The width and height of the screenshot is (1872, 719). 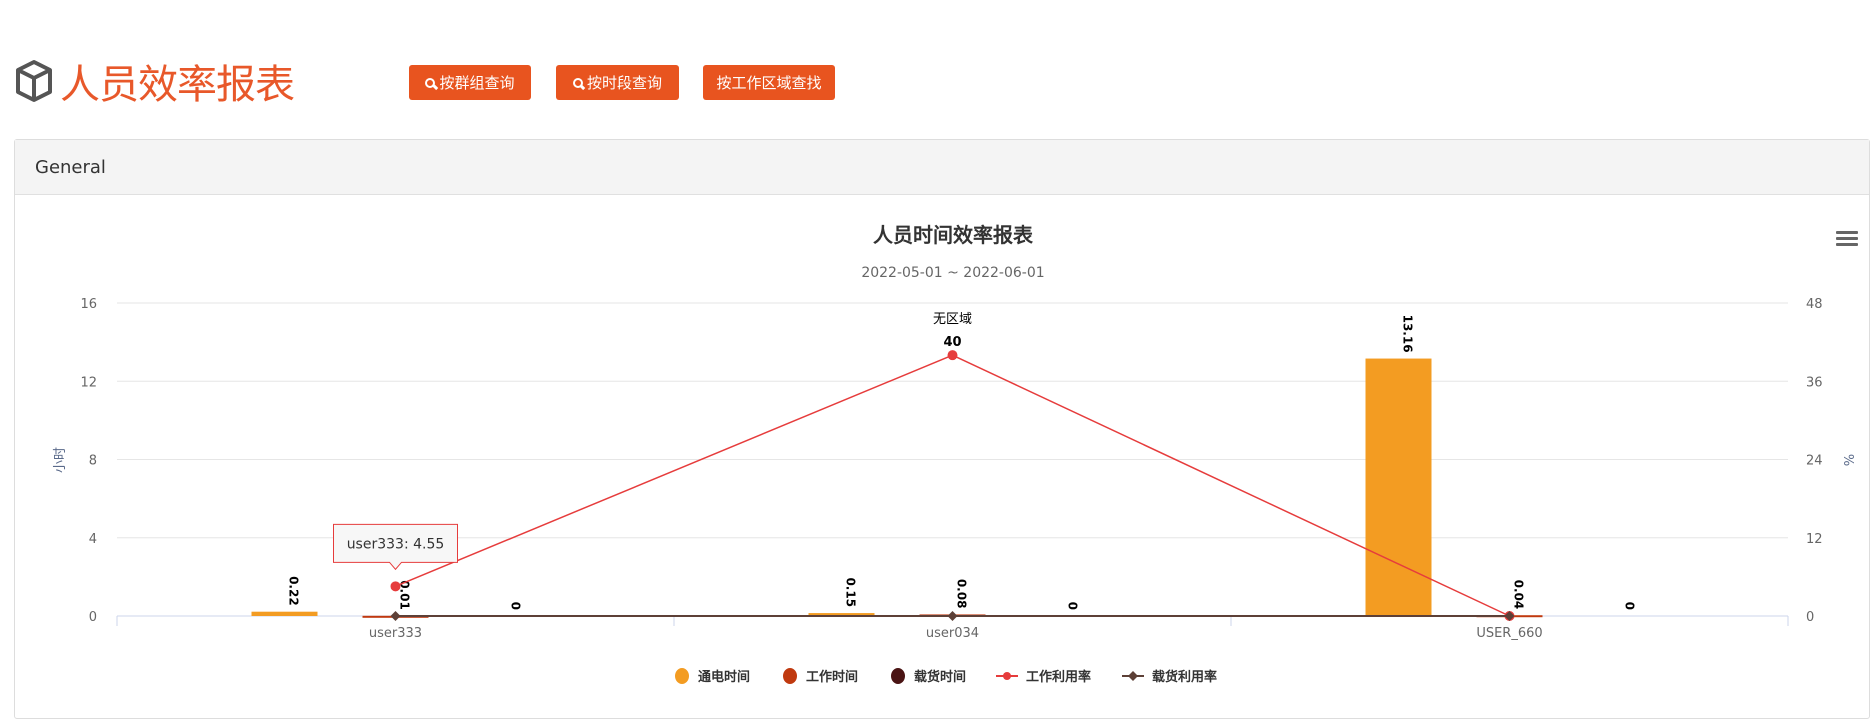 What do you see at coordinates (1810, 617) in the screenshot?
I see `y-tick-label-right: 0` at bounding box center [1810, 617].